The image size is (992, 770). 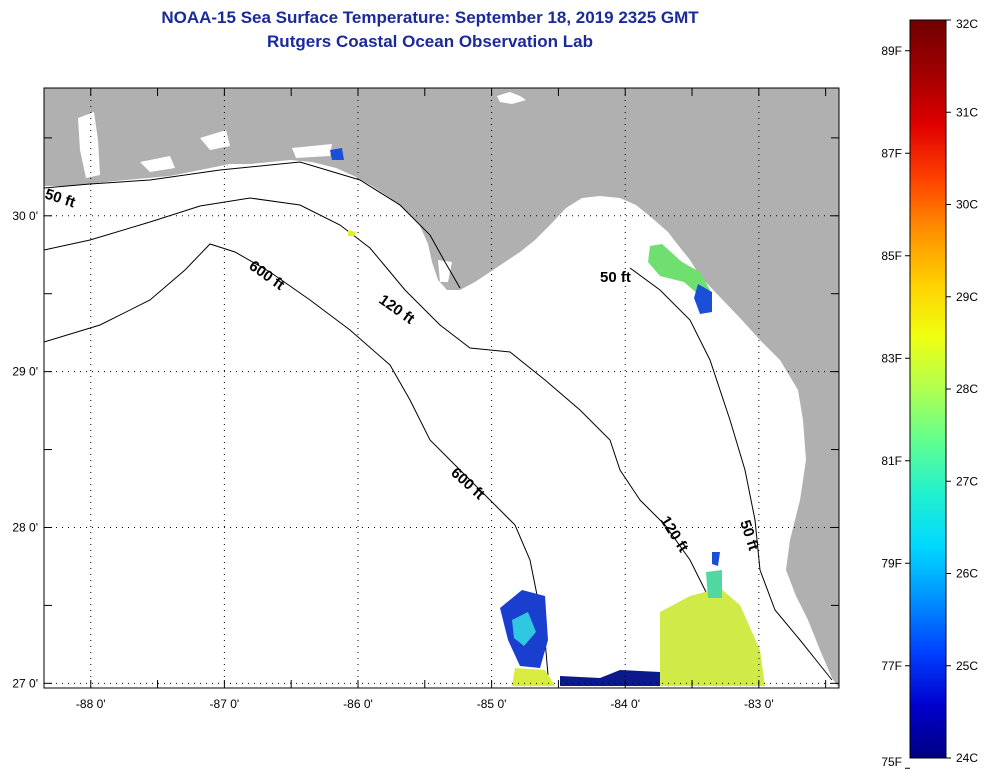 What do you see at coordinates (703, 299) in the screenshot?
I see `sst-patch-northeast-blue` at bounding box center [703, 299].